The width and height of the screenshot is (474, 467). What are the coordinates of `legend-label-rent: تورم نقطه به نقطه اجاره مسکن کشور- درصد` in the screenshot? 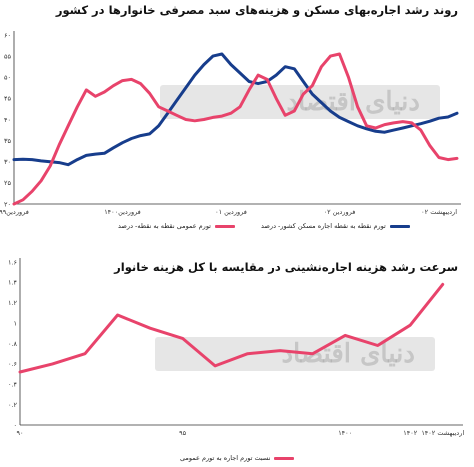 It's located at (323, 226).